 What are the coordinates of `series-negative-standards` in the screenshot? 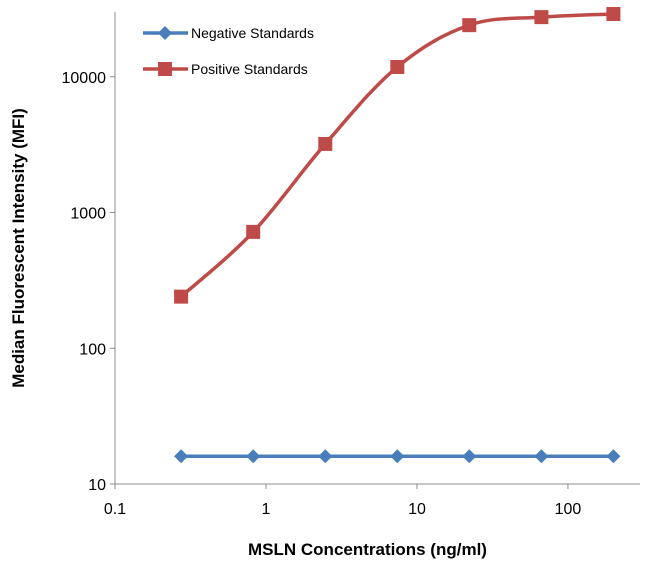 It's located at (397, 456).